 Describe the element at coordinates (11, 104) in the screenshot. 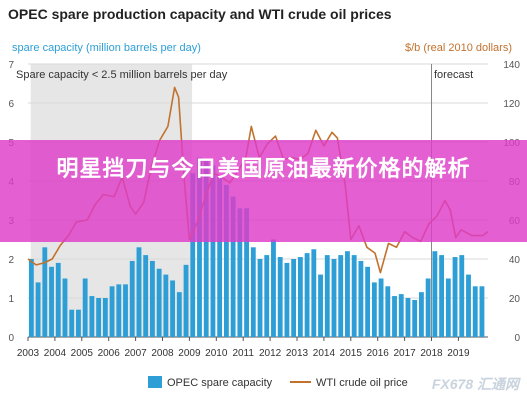

I see `left-tick-label: 6` at that location.